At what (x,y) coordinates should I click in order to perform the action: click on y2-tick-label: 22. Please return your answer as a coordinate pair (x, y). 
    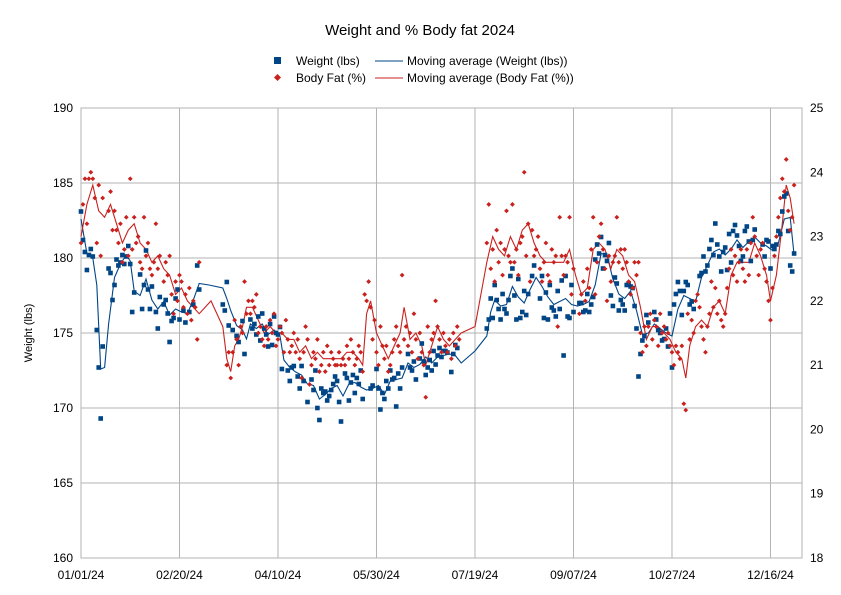
    Looking at the image, I should click on (817, 301).